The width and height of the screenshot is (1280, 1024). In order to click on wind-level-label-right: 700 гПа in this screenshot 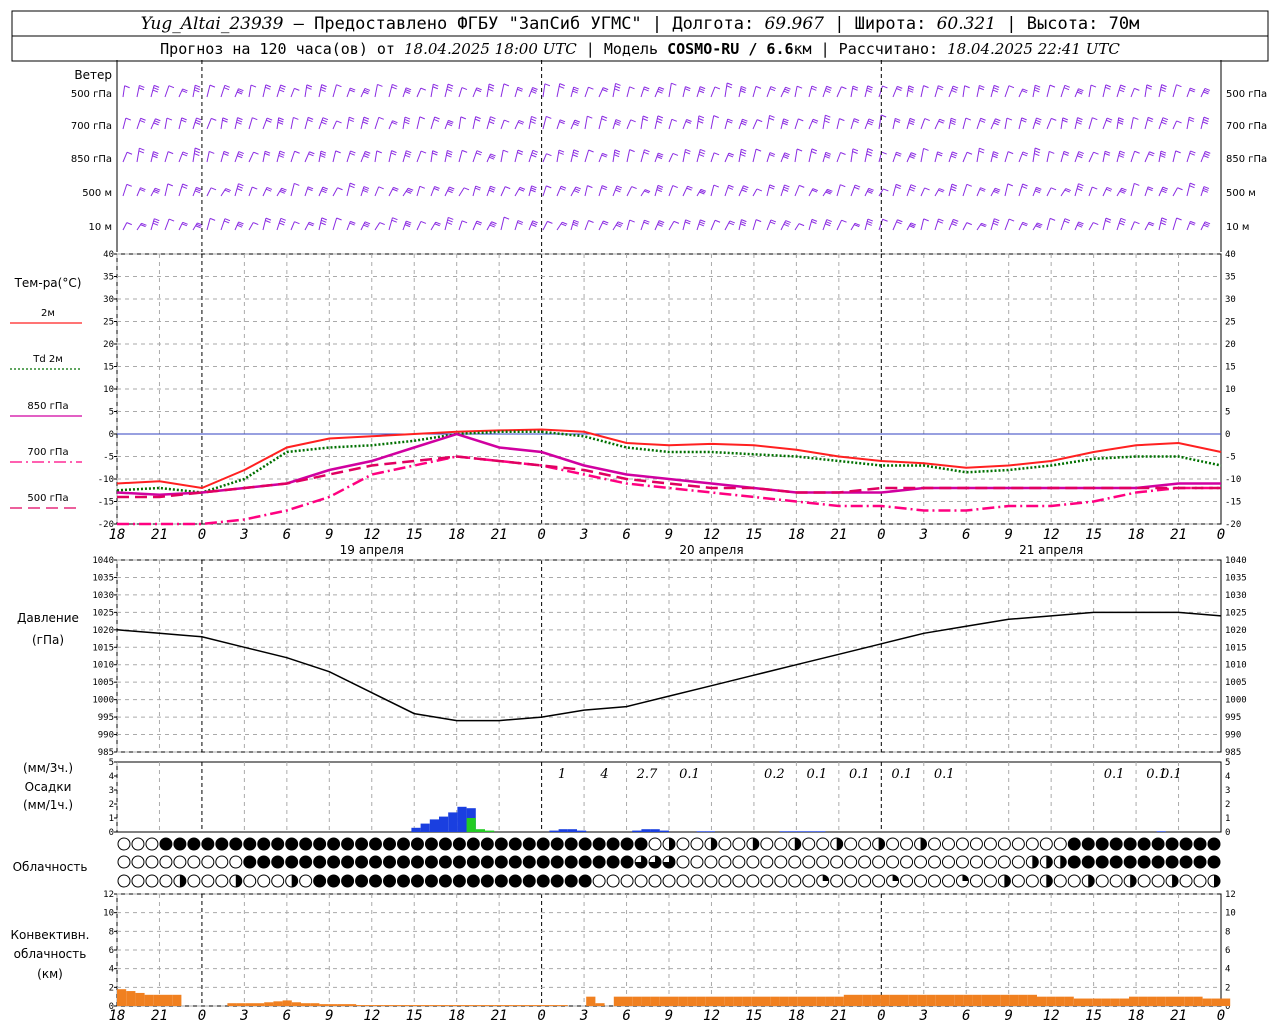, I will do `click(1246, 126)`.